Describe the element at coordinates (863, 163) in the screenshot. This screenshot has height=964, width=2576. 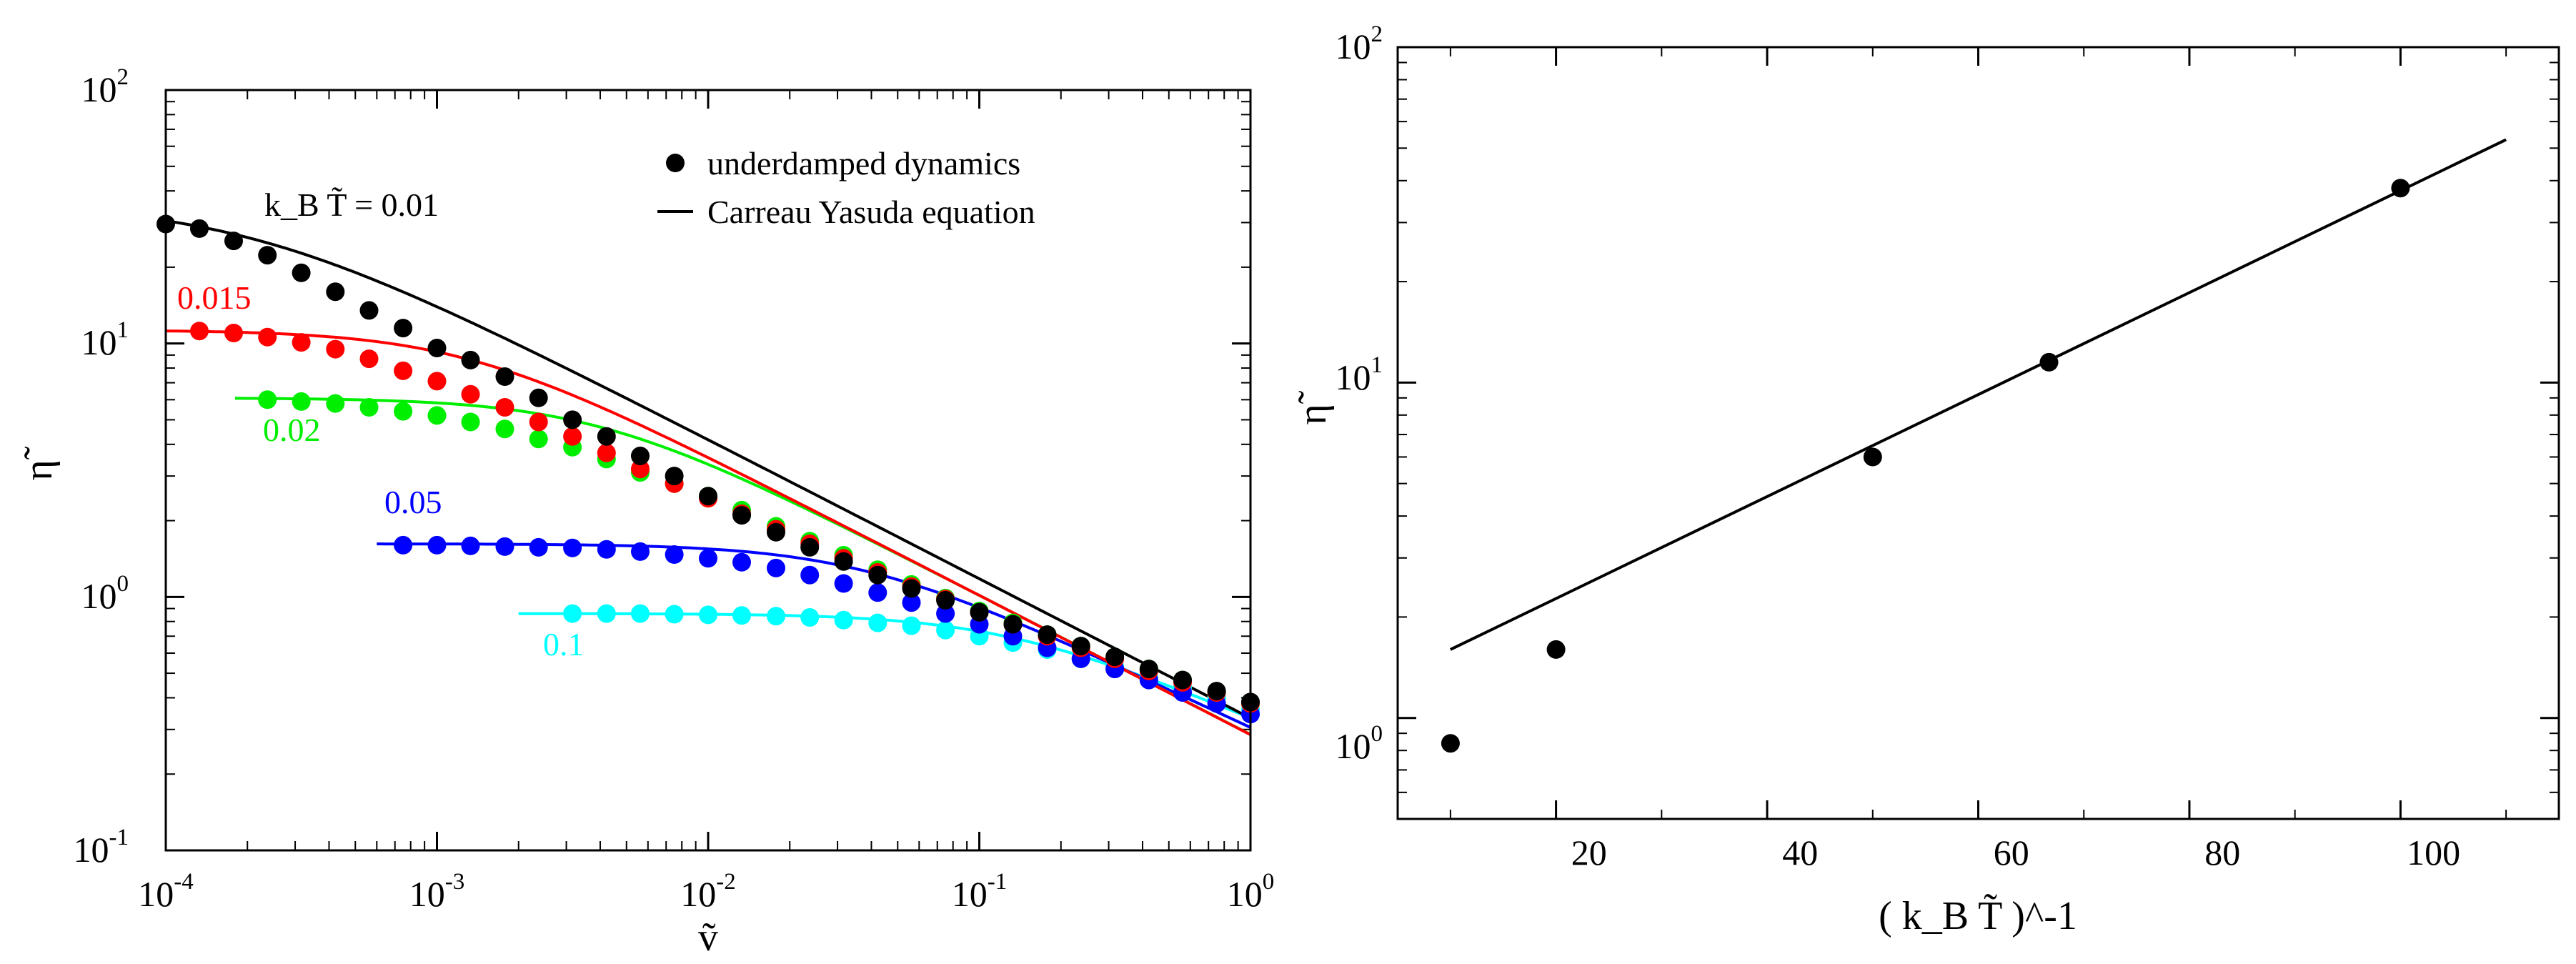
I see `legend-markers-label: underdamped dynamics` at that location.